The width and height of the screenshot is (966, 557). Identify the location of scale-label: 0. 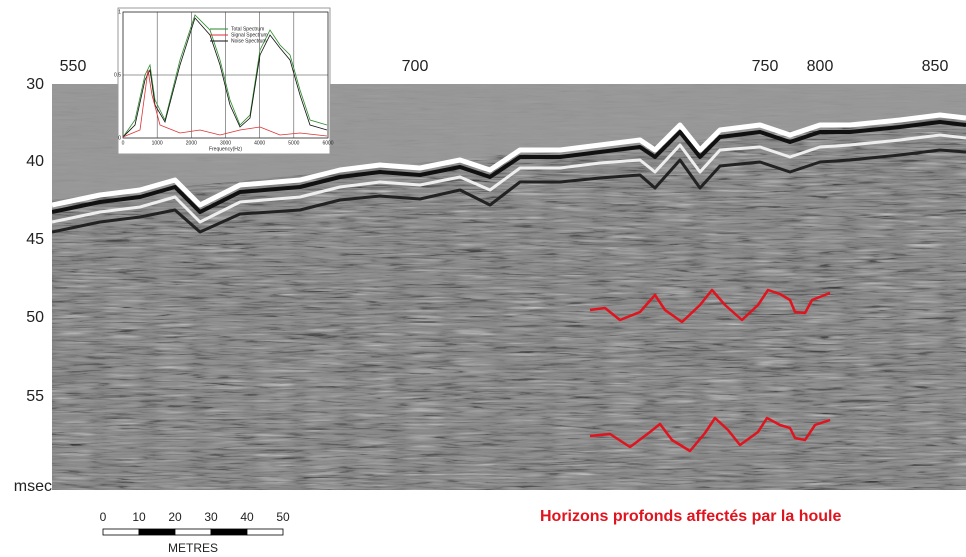
(103, 517).